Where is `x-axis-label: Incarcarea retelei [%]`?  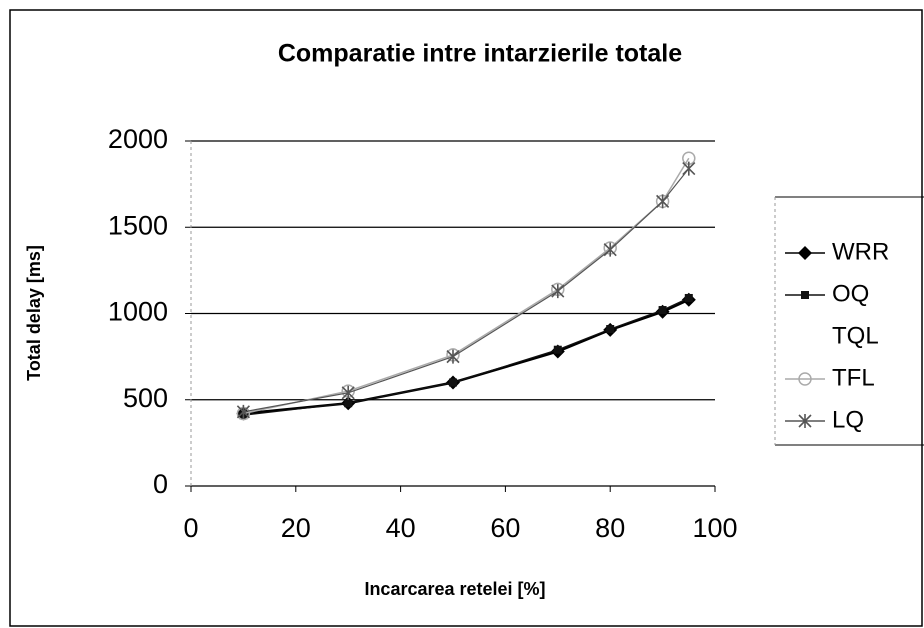
x-axis-label: Incarcarea retelei [%] is located at coordinates (454, 589).